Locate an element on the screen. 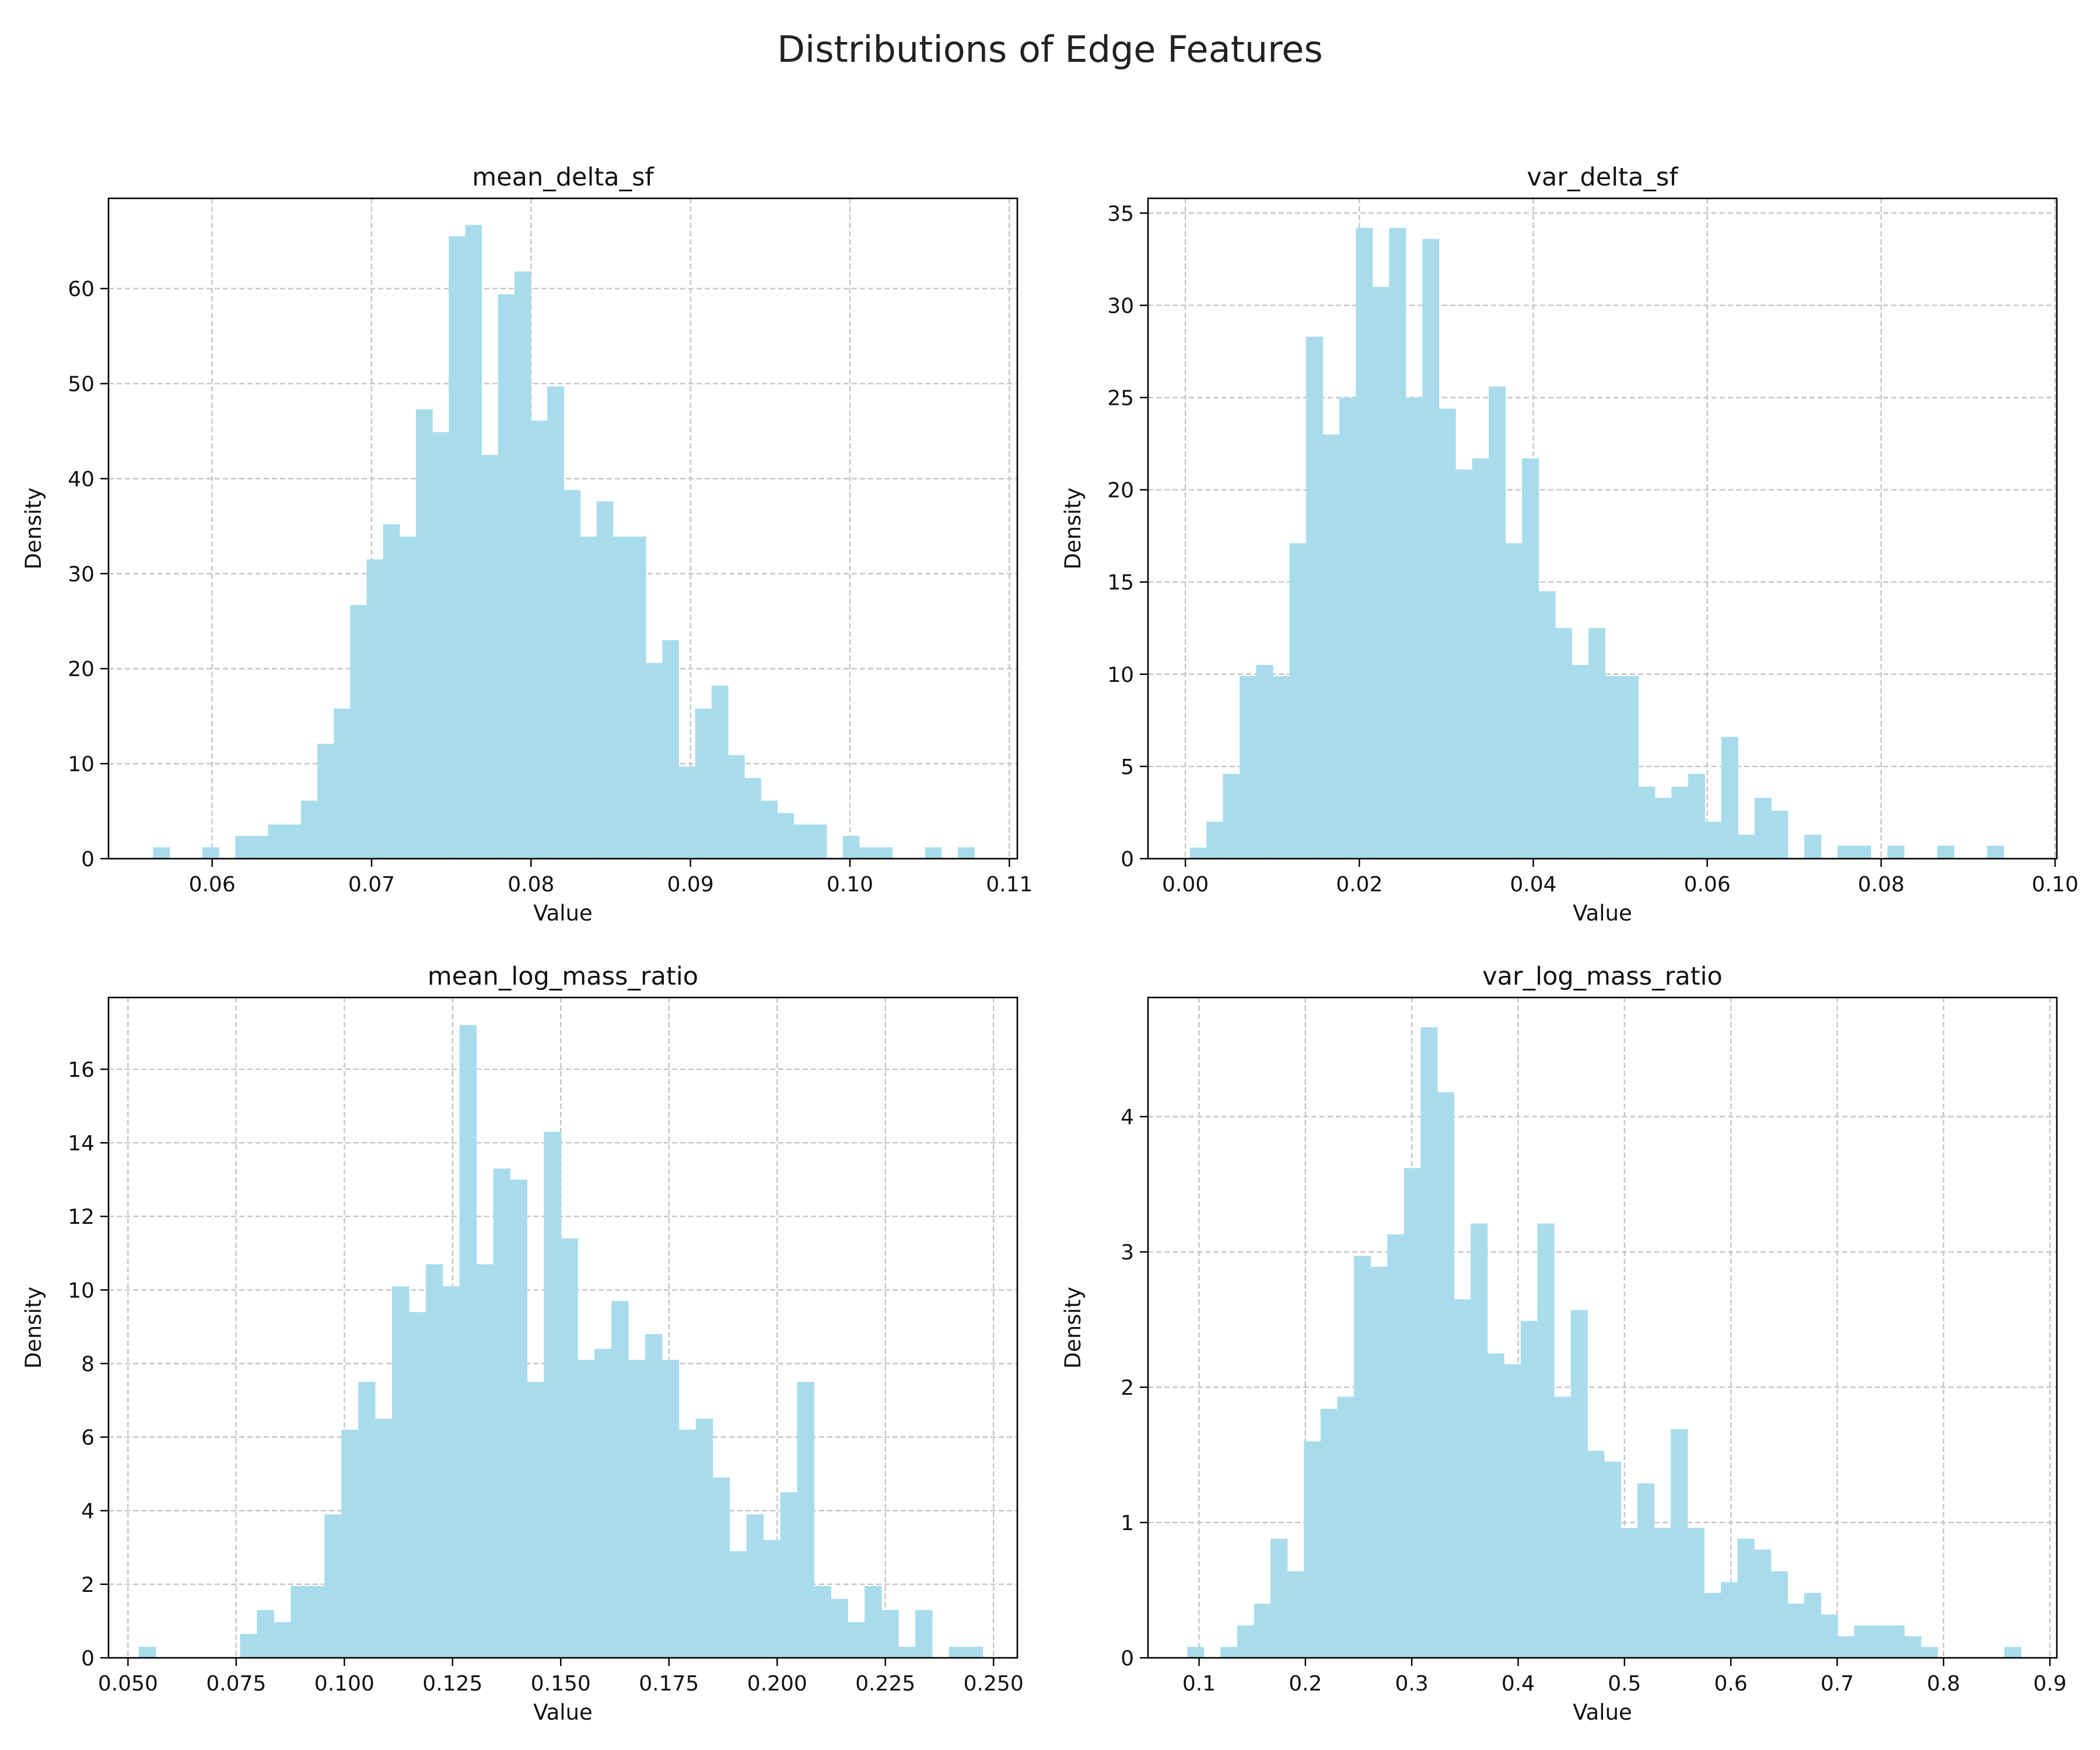  y-tick-label: 6 is located at coordinates (87, 1438).